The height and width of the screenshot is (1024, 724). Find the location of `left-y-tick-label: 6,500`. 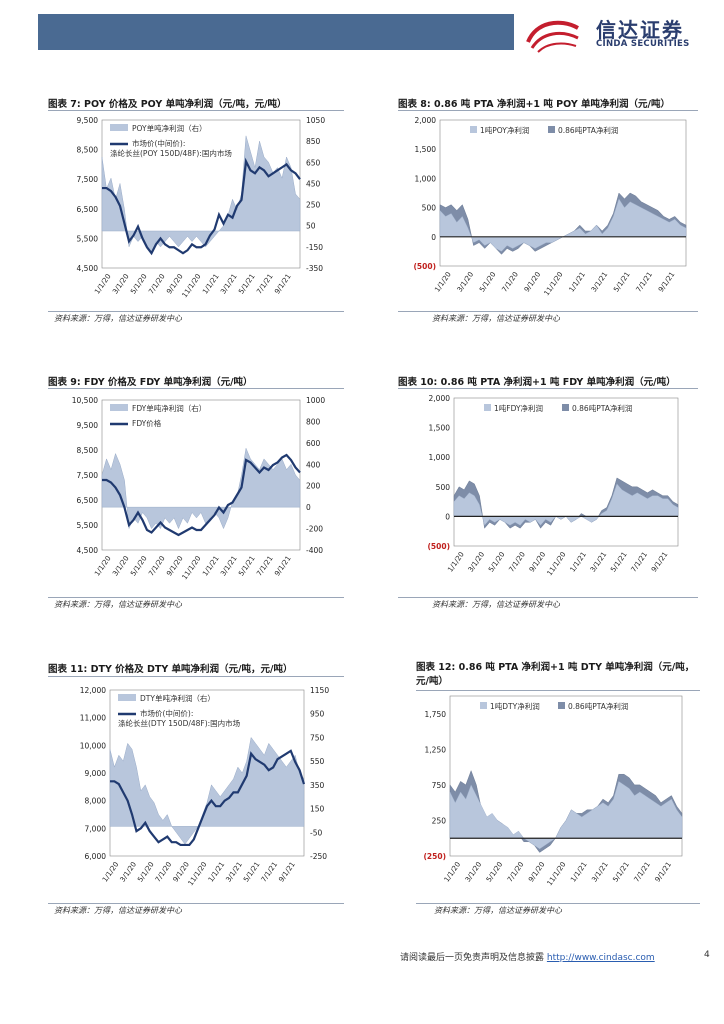

left-y-tick-label: 6,500 is located at coordinates (88, 500).